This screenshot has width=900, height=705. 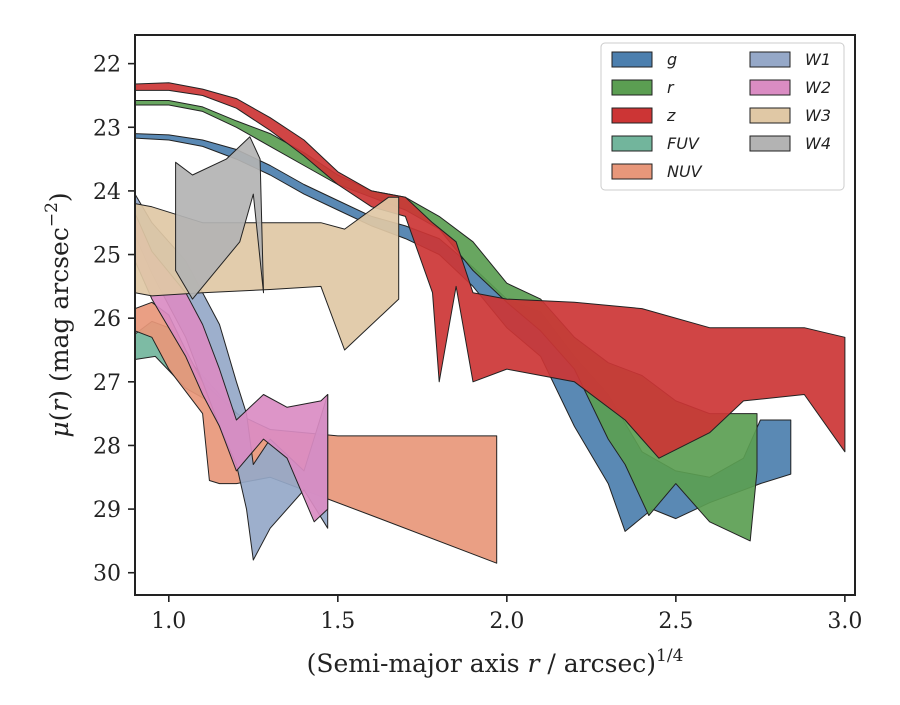 I want to click on y-tick-label: 29, so click(x=107, y=510).